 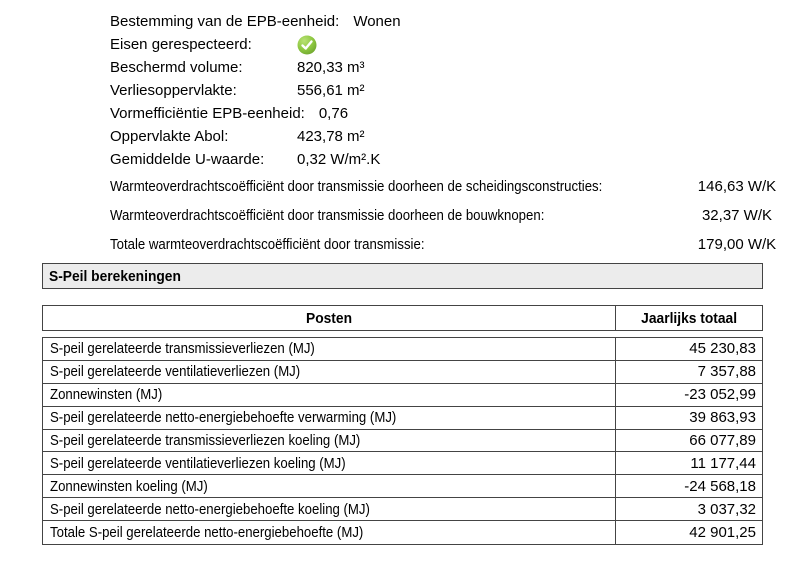 I want to click on coef-bouwknopen-value: 32,37 W/K, so click(x=737, y=215).